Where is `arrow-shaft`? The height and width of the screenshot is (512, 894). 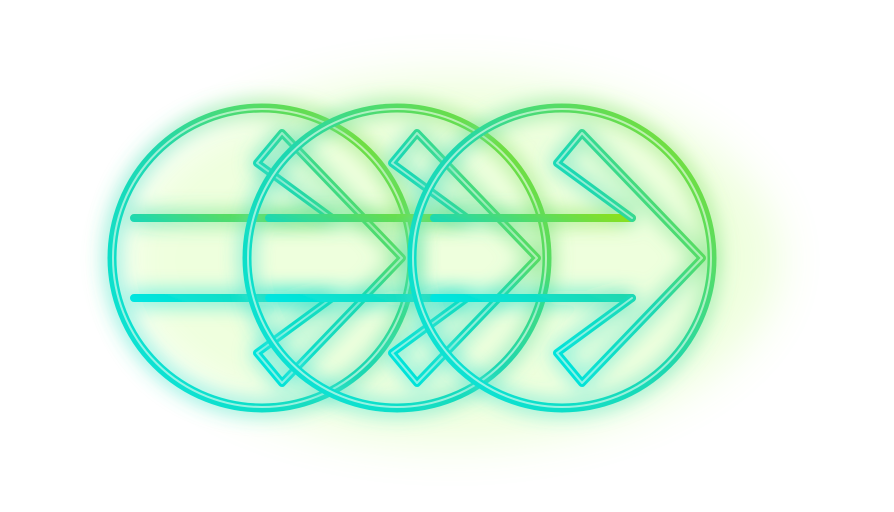 arrow-shaft is located at coordinates (533, 258).